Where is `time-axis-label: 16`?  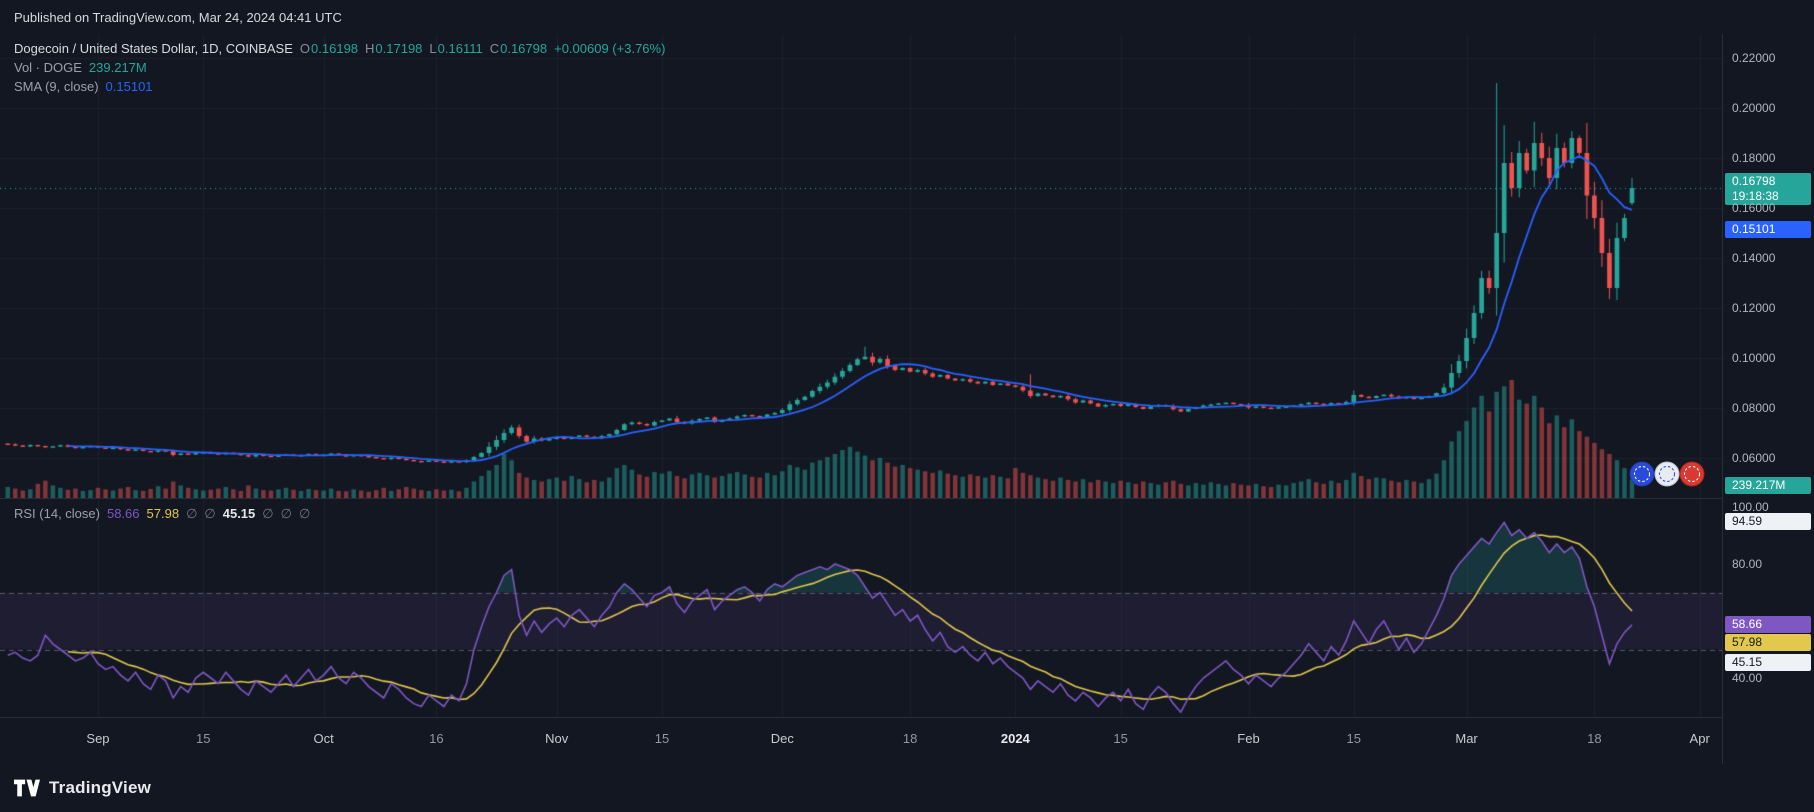
time-axis-label: 16 is located at coordinates (436, 738).